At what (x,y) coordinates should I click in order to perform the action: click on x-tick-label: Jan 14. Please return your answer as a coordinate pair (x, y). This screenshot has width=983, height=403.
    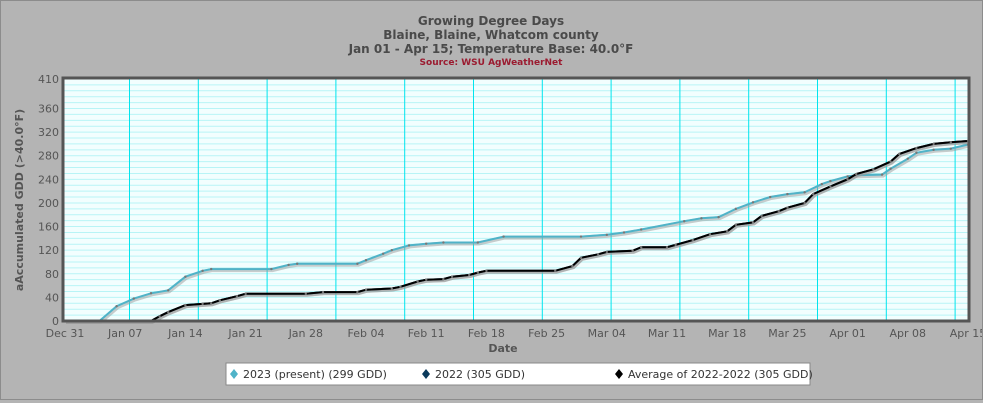
    Looking at the image, I should click on (184, 333).